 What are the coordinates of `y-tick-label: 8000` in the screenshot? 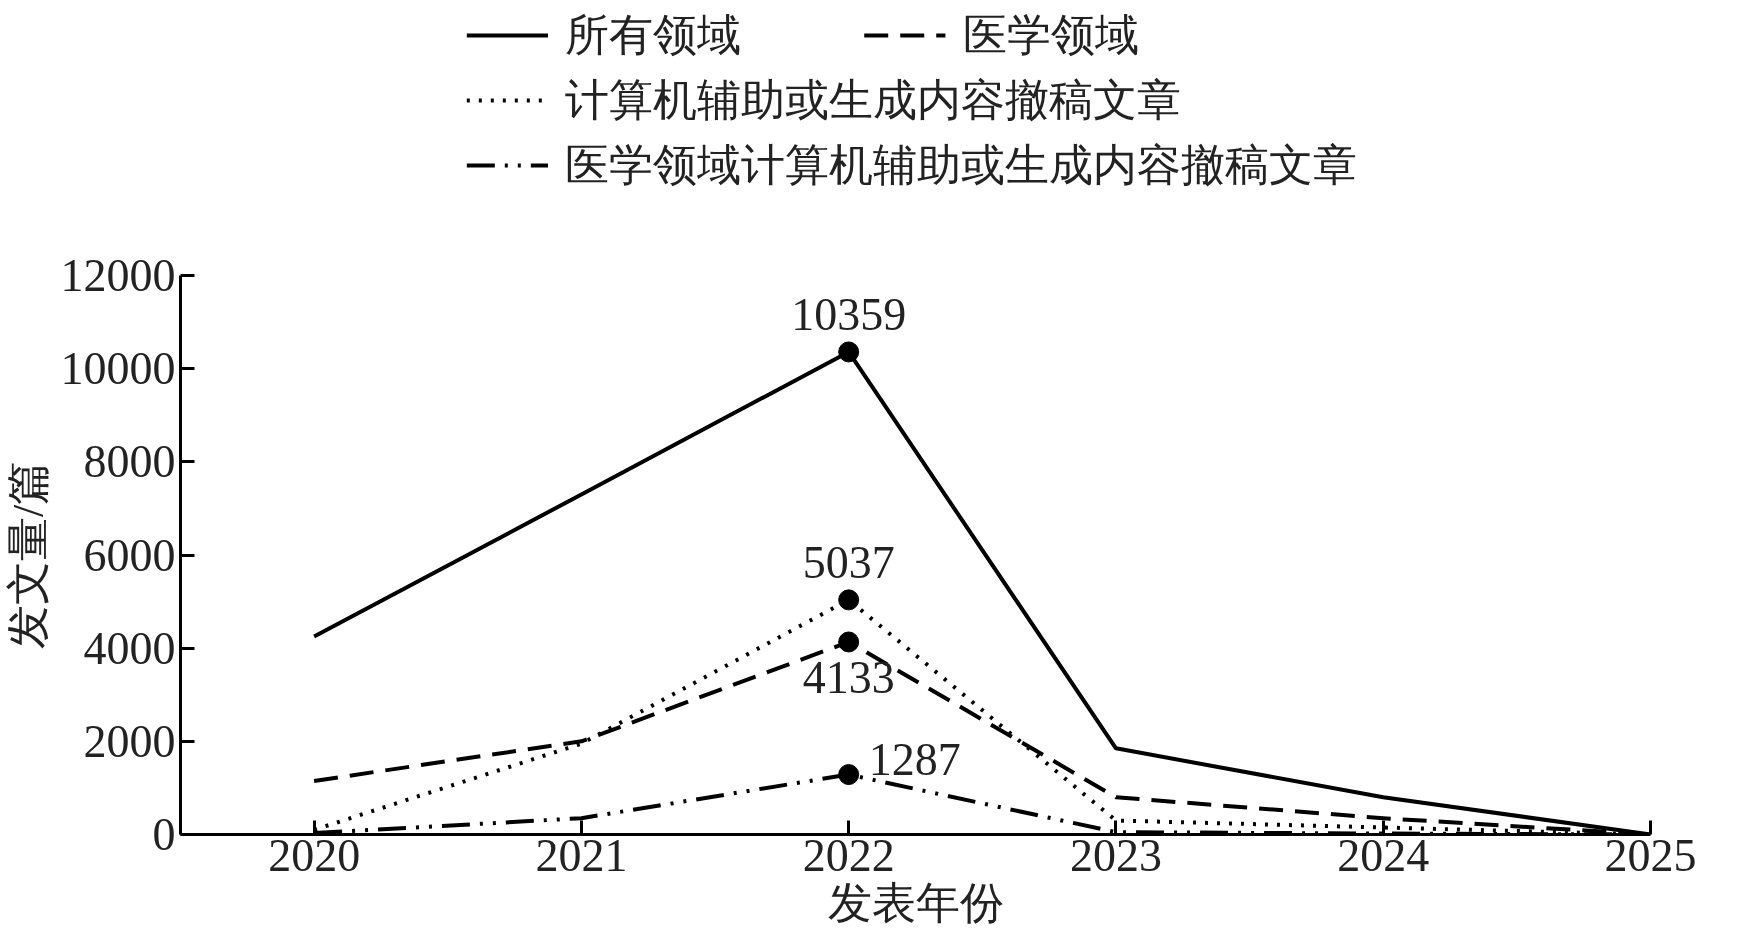 It's located at (129, 462).